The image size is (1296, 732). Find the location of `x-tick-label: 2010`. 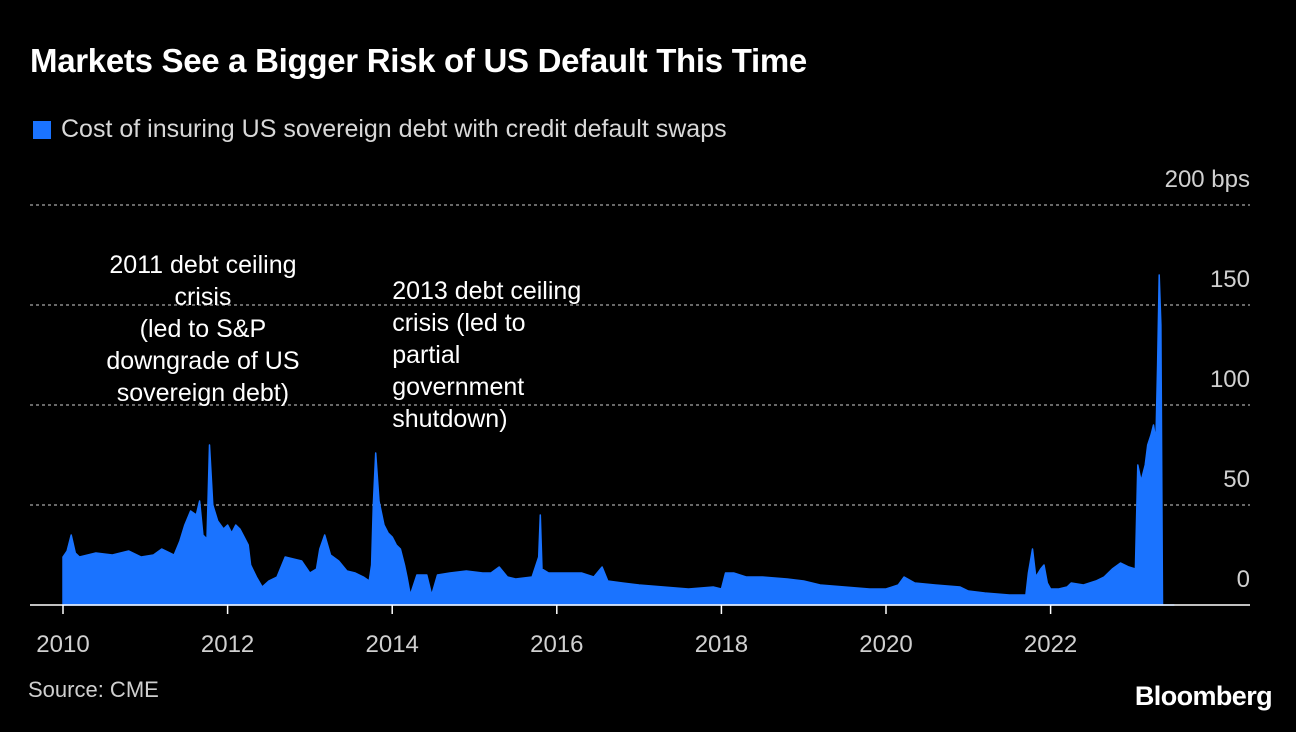

x-tick-label: 2010 is located at coordinates (62, 644).